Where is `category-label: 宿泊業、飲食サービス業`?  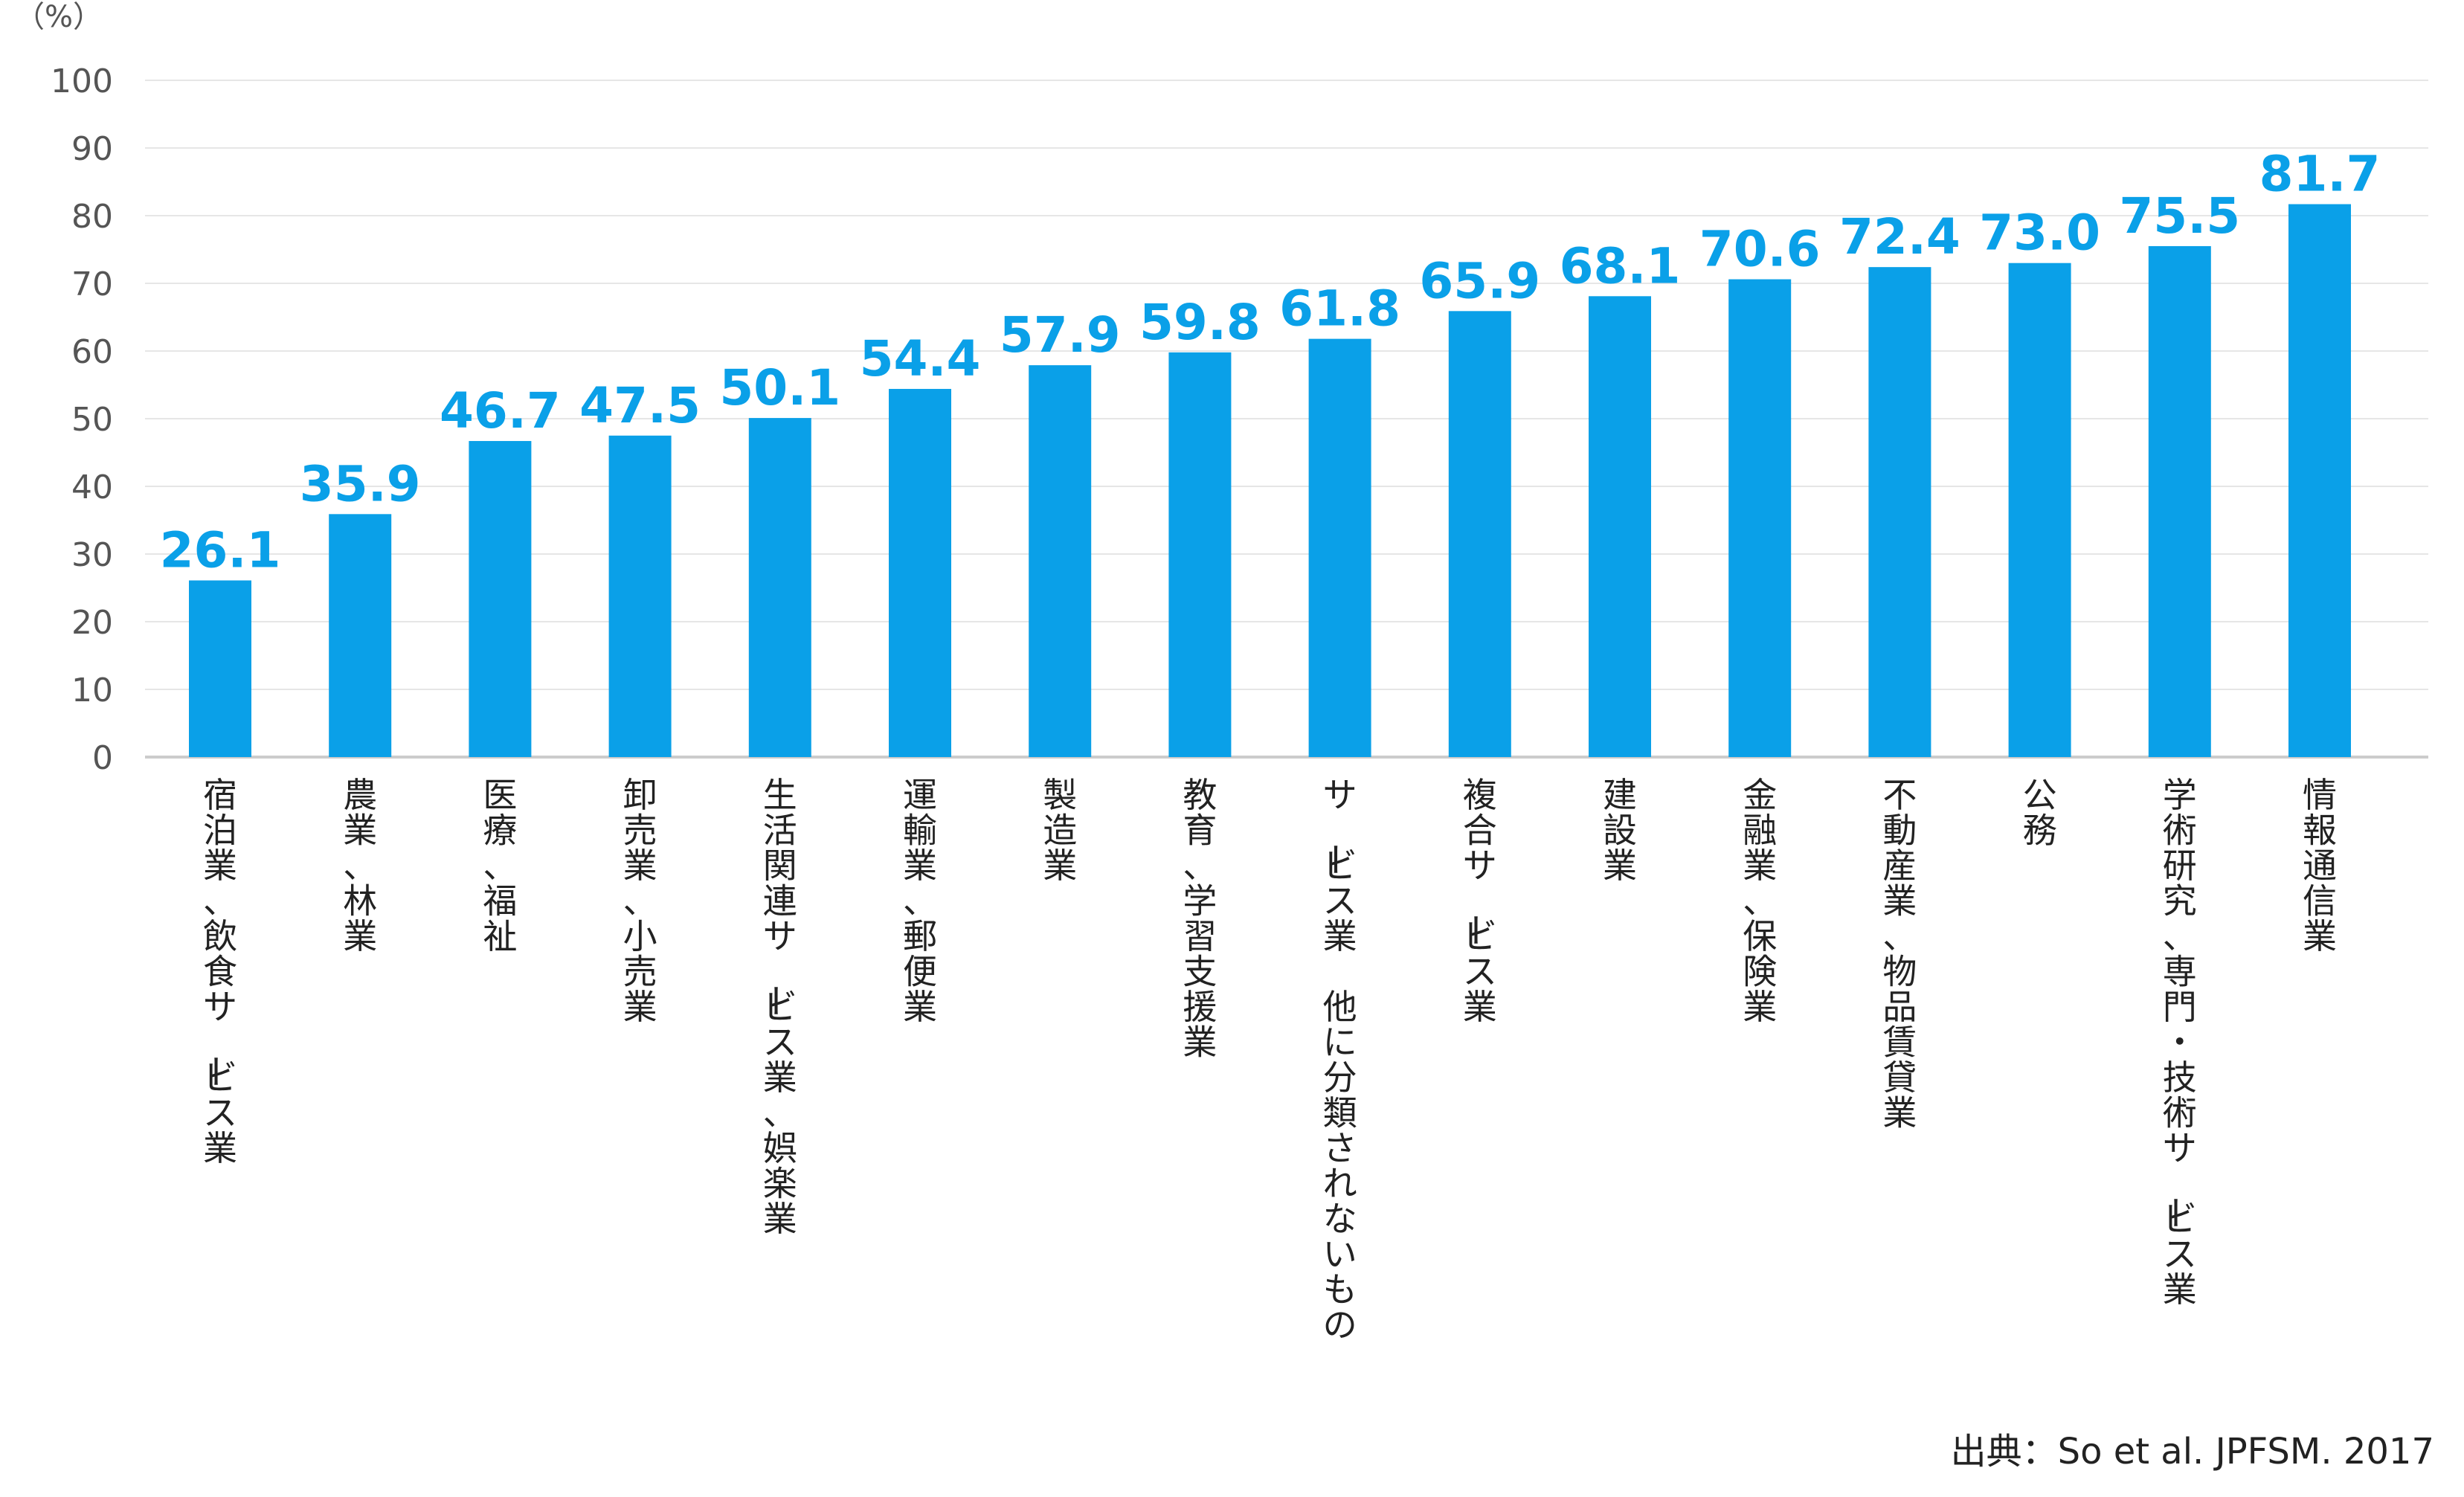
category-label: 宿泊業、飲食サービス業 is located at coordinates (216, 971).